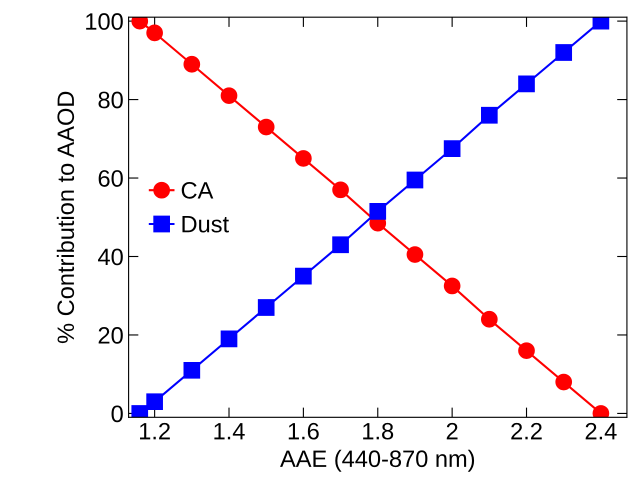 This screenshot has height=491, width=643. Describe the element at coordinates (65, 218) in the screenshot. I see `y-axis-title: % Contribution to AAOD` at that location.